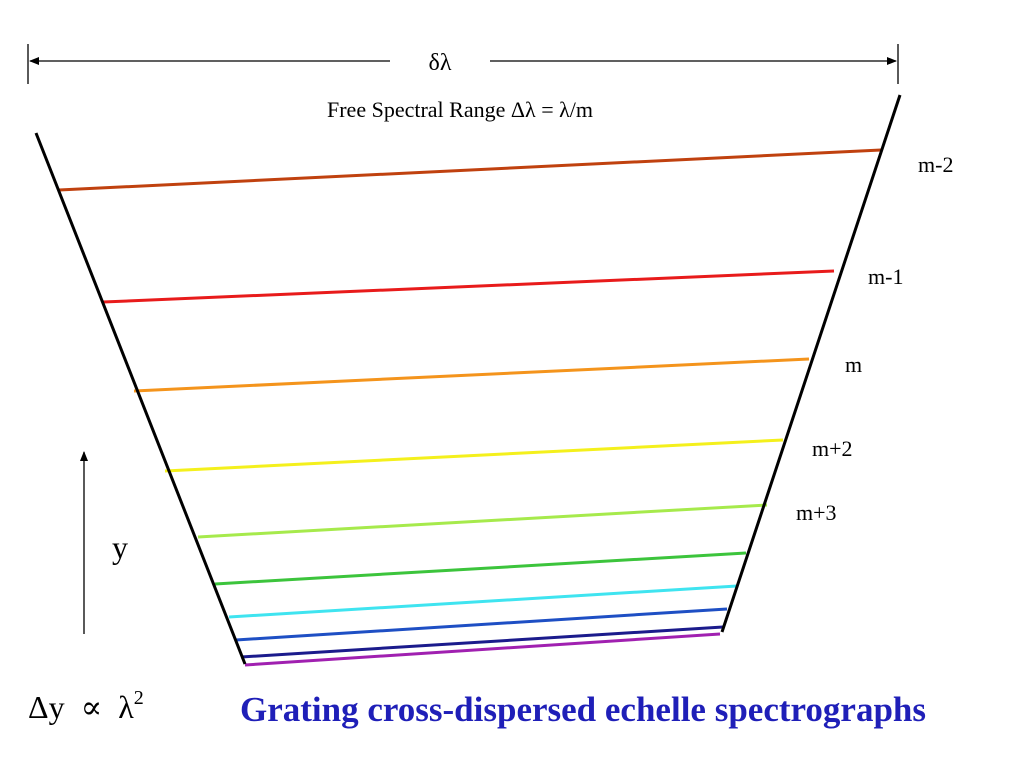  What do you see at coordinates (126, 707) in the screenshot?
I see `formula-rhs-base: λ` at bounding box center [126, 707].